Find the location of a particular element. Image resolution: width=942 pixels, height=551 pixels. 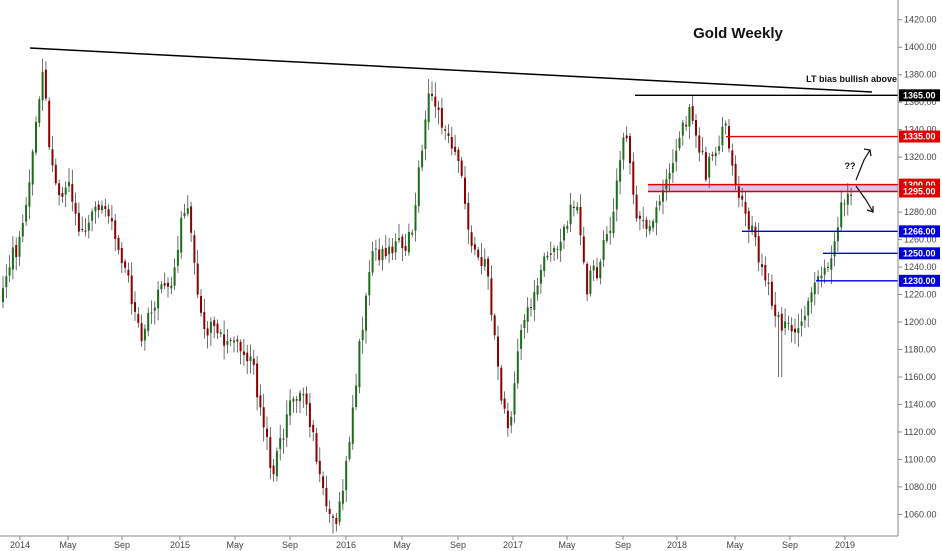

price-tag-label: 1300.00 is located at coordinates (919, 185).